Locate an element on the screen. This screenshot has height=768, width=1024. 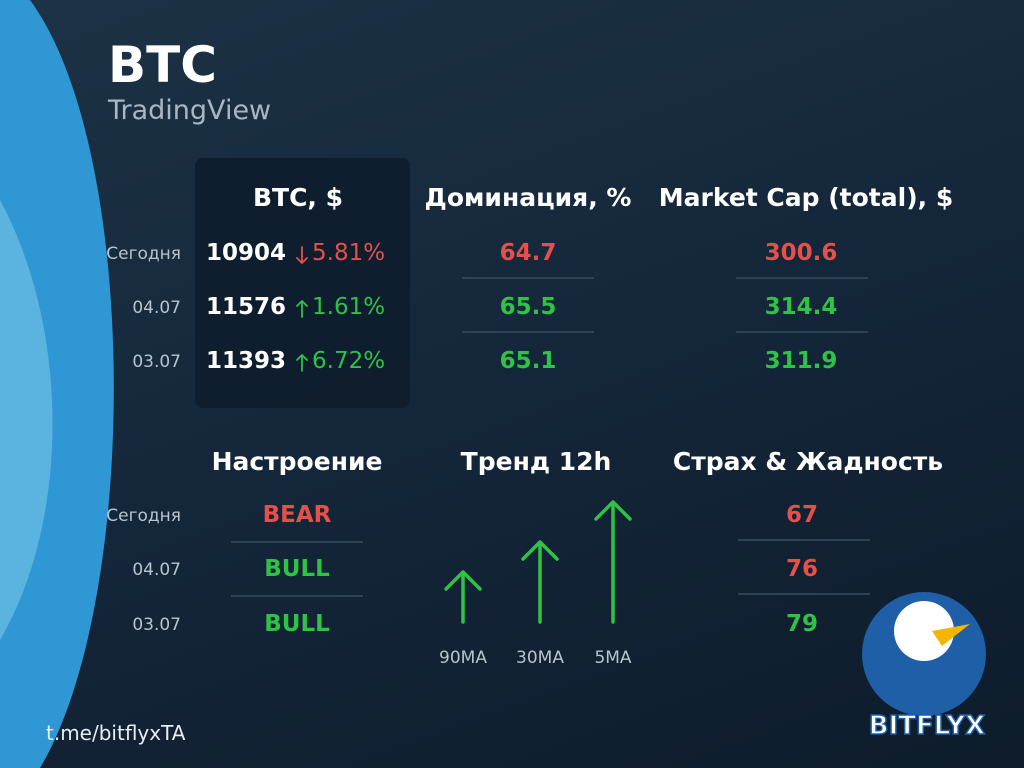
btc-header: BTC, $ is located at coordinates (298, 197).